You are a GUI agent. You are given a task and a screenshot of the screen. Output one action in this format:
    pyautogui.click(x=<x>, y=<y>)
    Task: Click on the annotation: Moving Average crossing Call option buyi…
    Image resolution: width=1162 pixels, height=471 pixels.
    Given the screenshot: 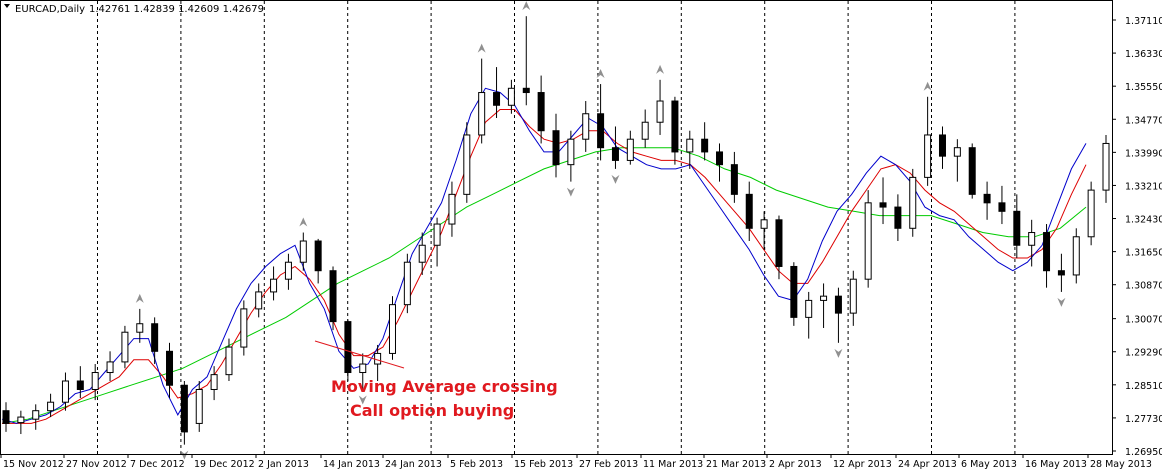 What is the action you would take?
    pyautogui.click(x=436, y=380)
    